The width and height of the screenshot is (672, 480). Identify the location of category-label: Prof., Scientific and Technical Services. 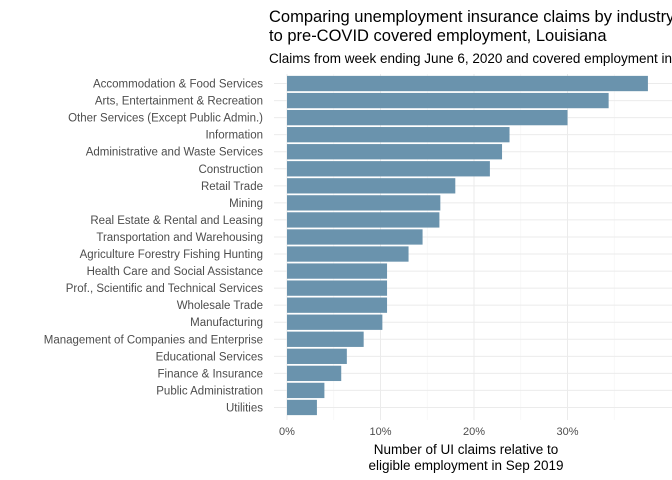
(165, 289).